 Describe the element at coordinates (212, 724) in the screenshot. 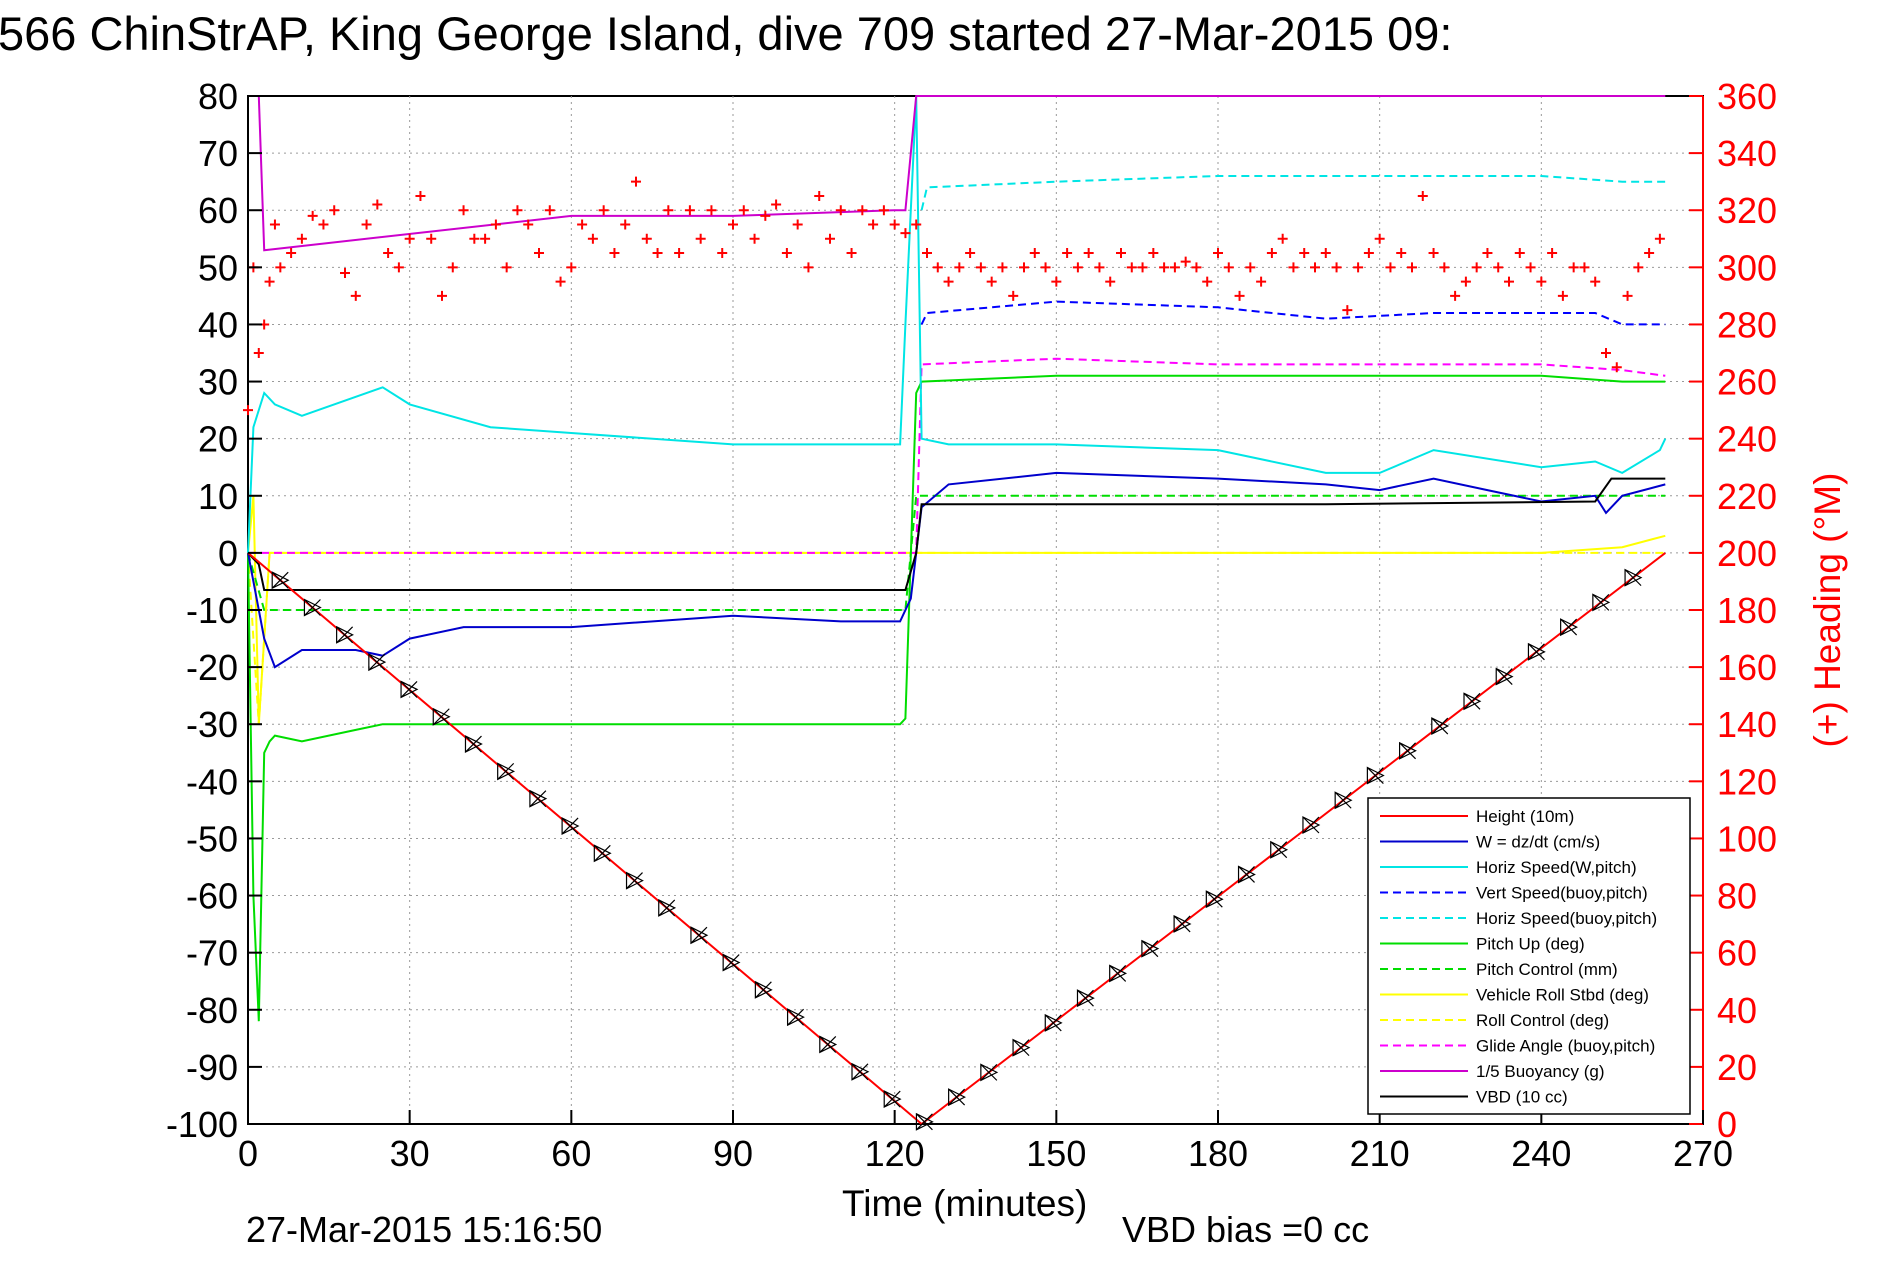

I see `left-tick-label: -30` at that location.